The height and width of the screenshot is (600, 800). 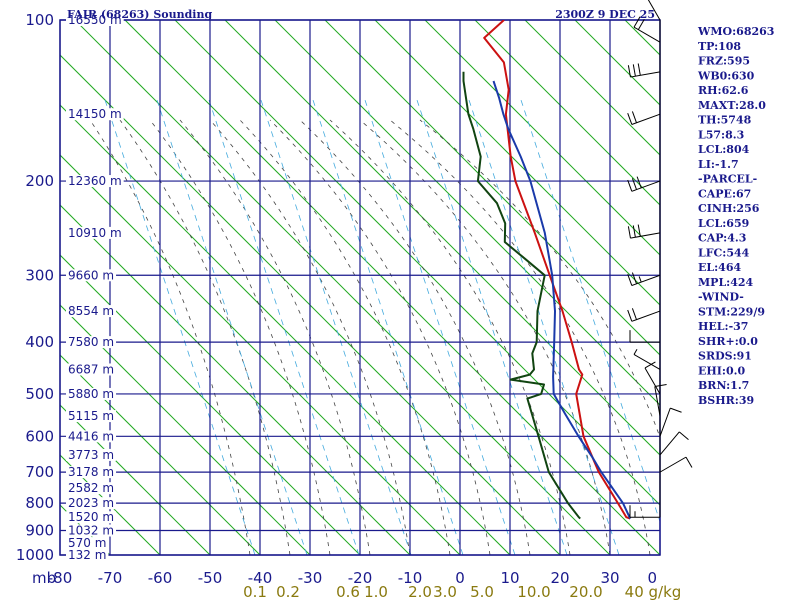 I want to click on temperature-tick-label: -20, so click(x=360, y=578).